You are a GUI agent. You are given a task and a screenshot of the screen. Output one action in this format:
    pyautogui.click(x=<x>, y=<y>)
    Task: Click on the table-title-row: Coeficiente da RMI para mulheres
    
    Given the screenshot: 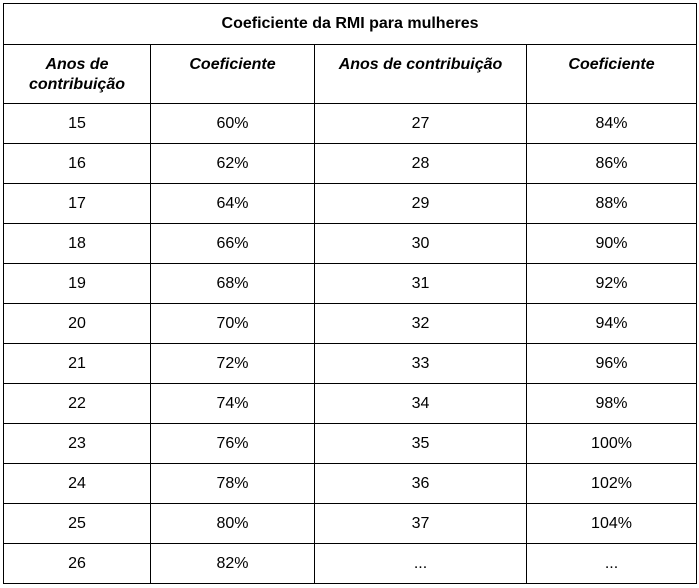 What is the action you would take?
    pyautogui.click(x=350, y=24)
    